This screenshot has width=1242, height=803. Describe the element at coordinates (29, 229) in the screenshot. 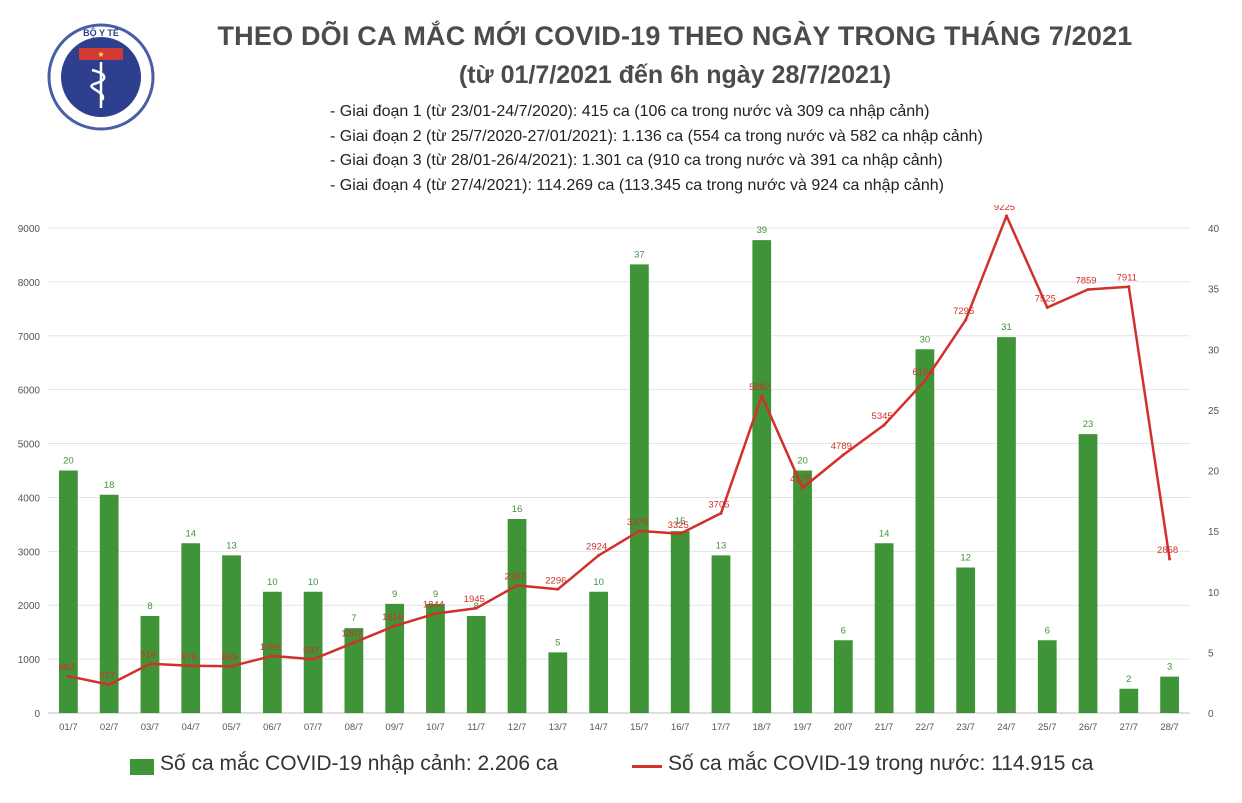

I see `y-left-tick-label: 9000` at that location.